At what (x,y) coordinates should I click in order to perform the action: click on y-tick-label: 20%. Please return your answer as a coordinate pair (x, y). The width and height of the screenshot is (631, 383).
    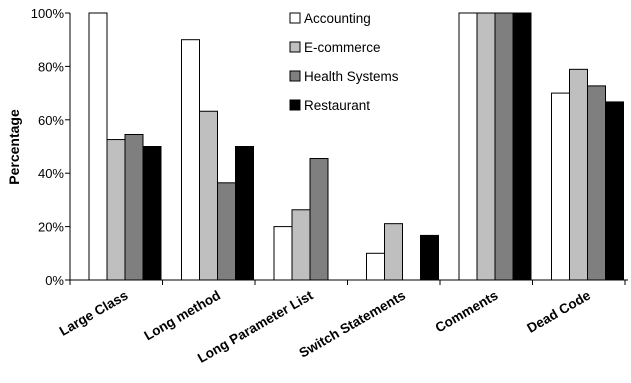
    Looking at the image, I should click on (51, 227).